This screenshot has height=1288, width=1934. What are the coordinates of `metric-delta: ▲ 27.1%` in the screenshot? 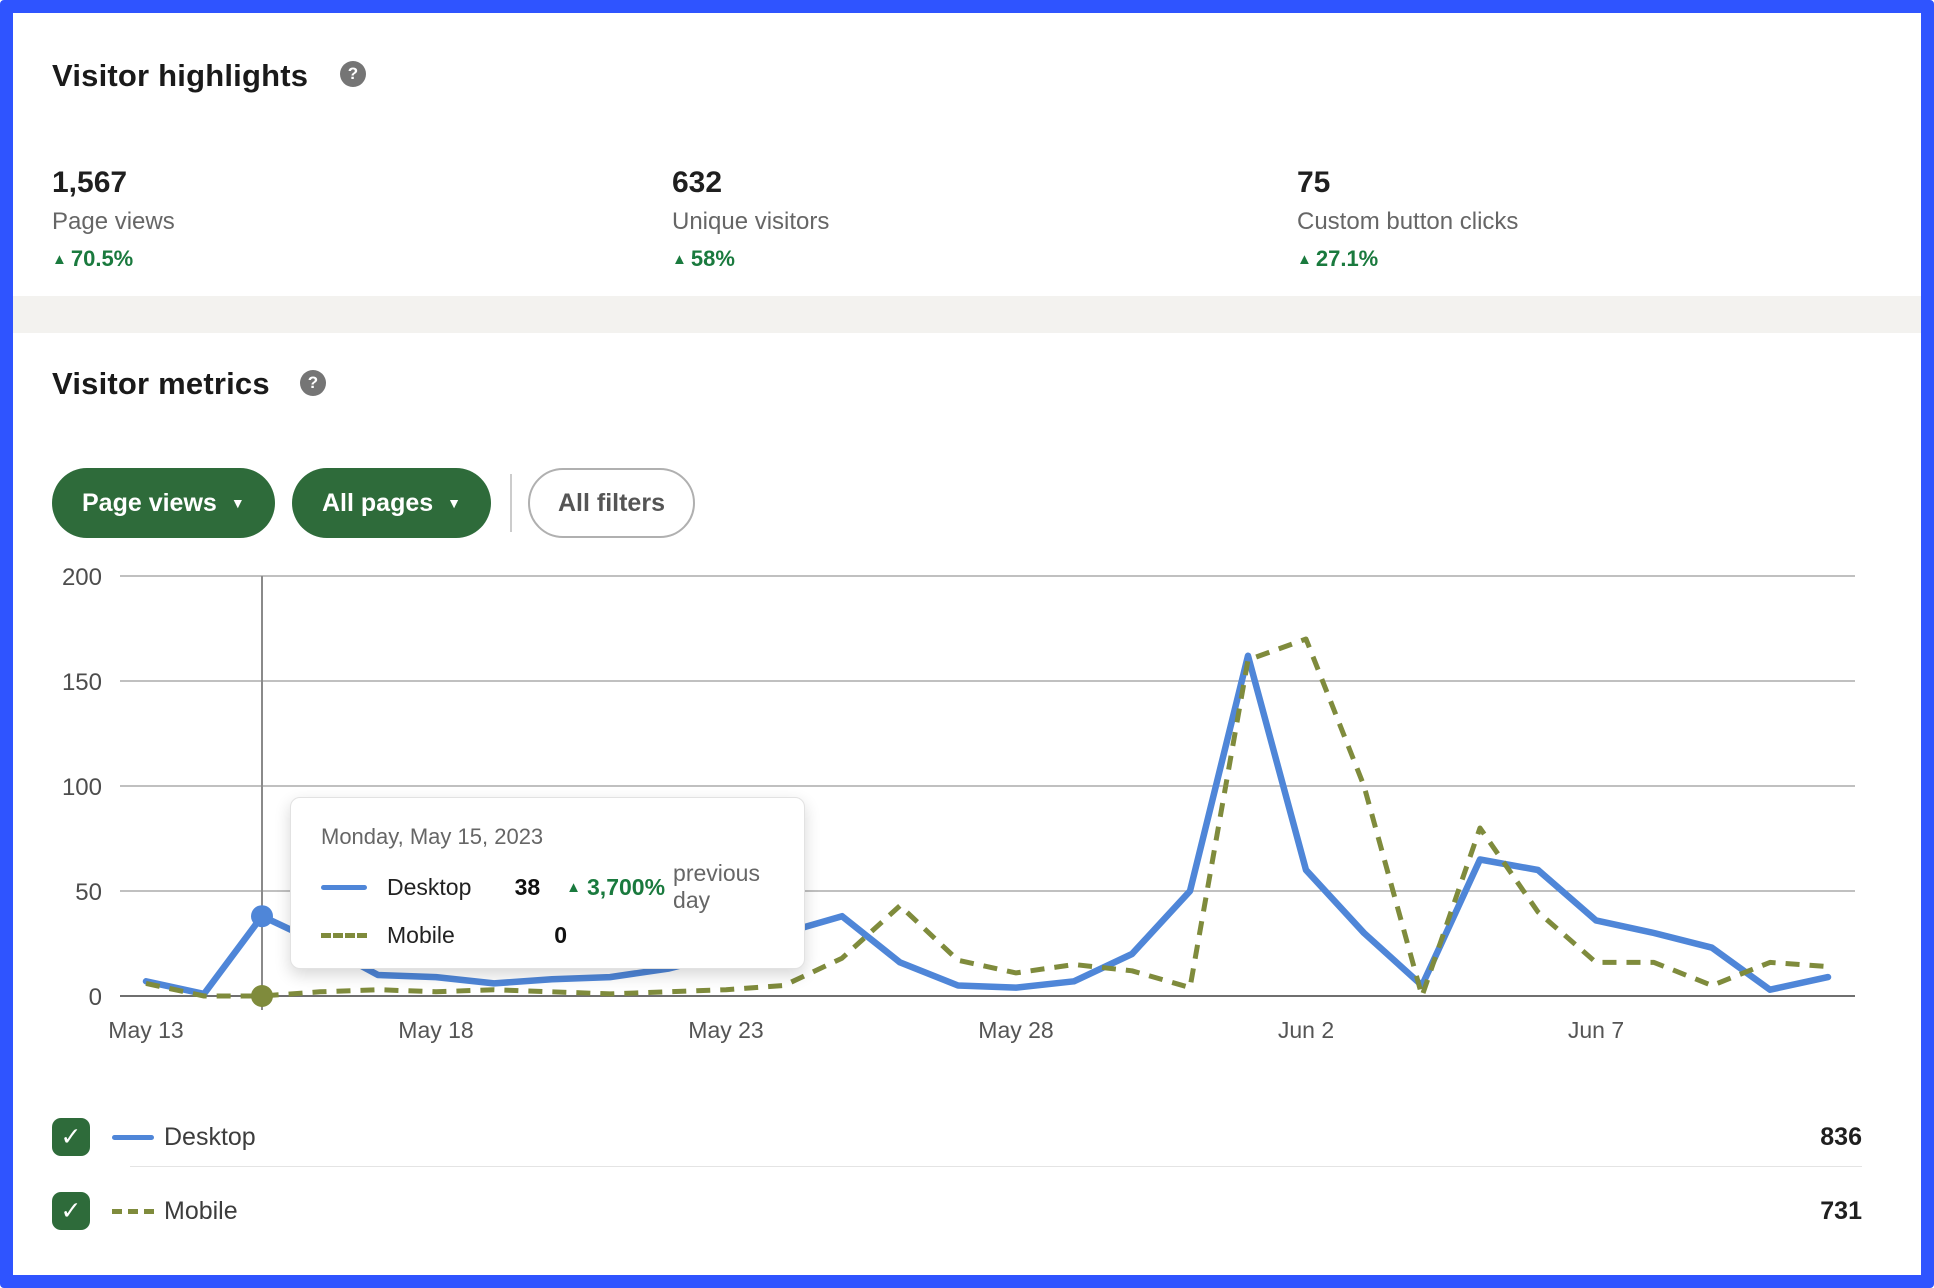 It's located at (1407, 259).